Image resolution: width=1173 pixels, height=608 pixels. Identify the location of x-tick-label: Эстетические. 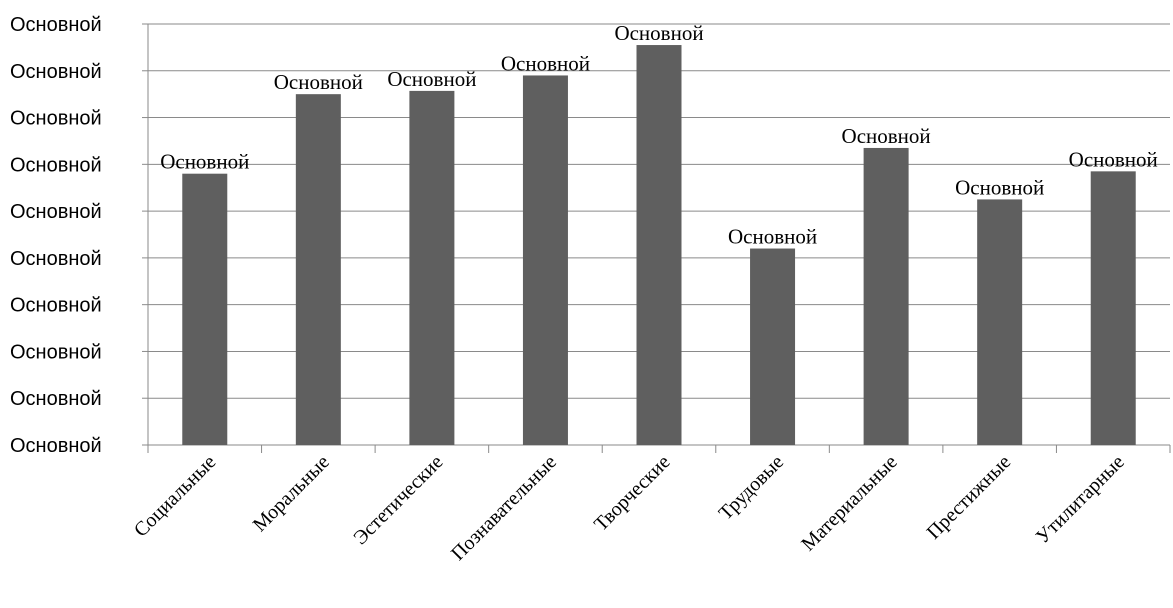
(398, 500).